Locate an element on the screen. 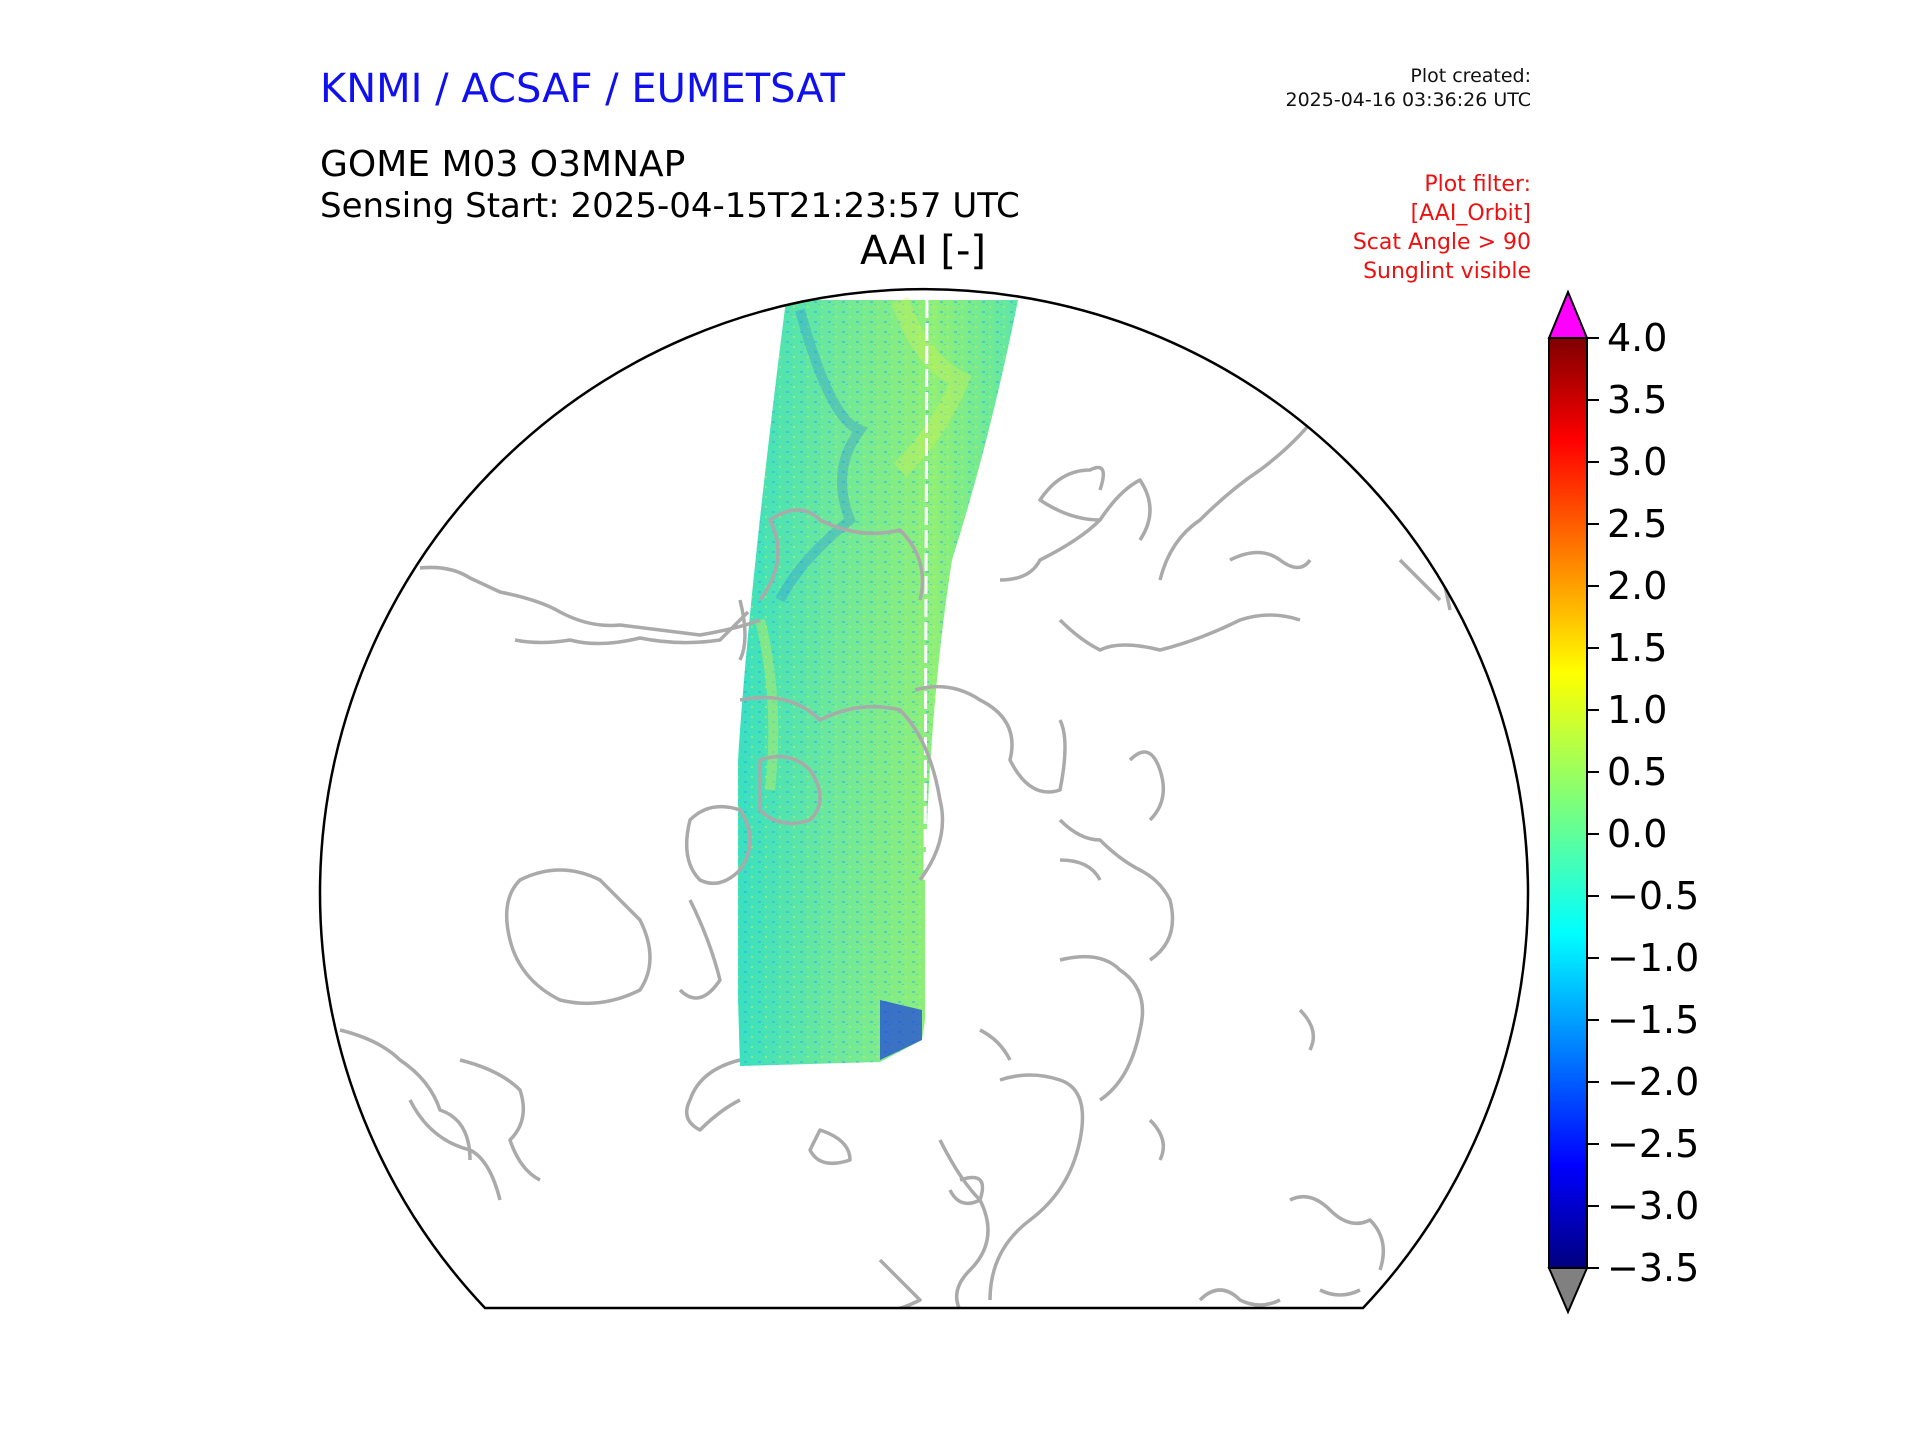  plot-created-label: Plot created: is located at coordinates (1470, 76).